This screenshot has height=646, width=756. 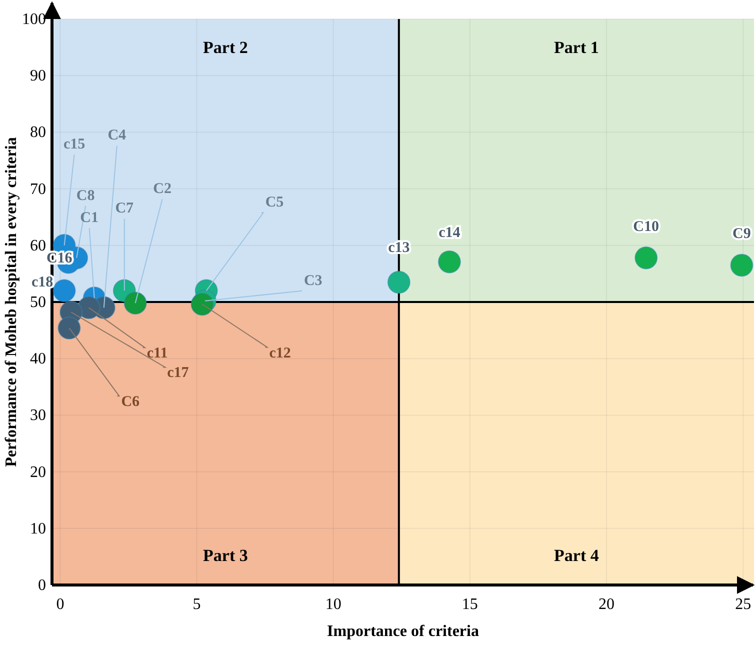 I want to click on y-axis-title: Performance of Moheb hospital in every criteria, so click(x=11, y=302).